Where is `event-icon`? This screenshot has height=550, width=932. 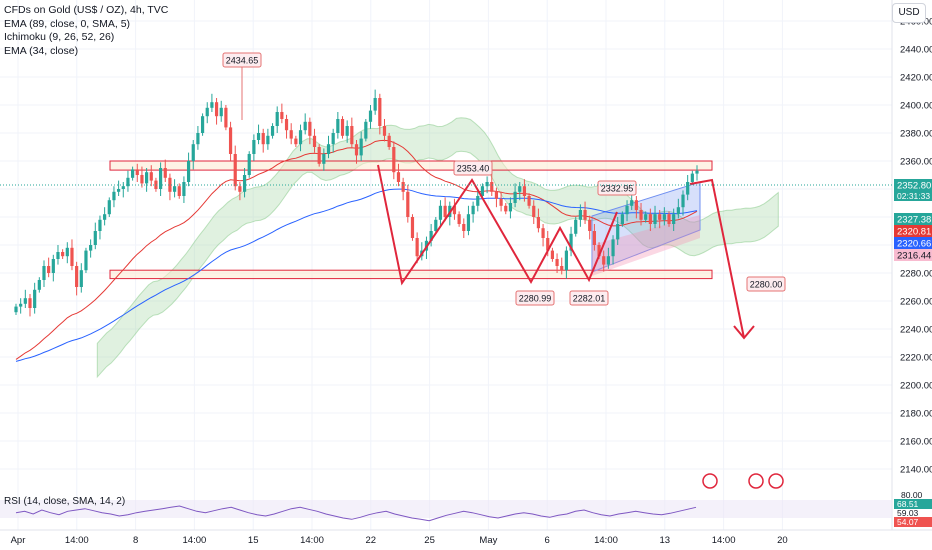
event-icon is located at coordinates (756, 481).